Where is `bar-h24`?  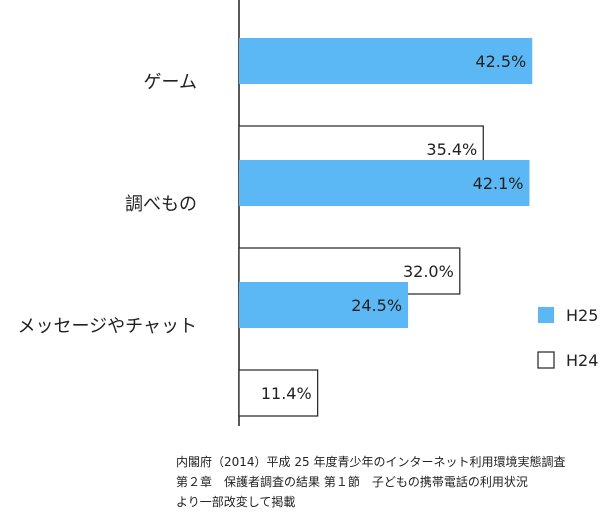 bar-h24 is located at coordinates (278, 393).